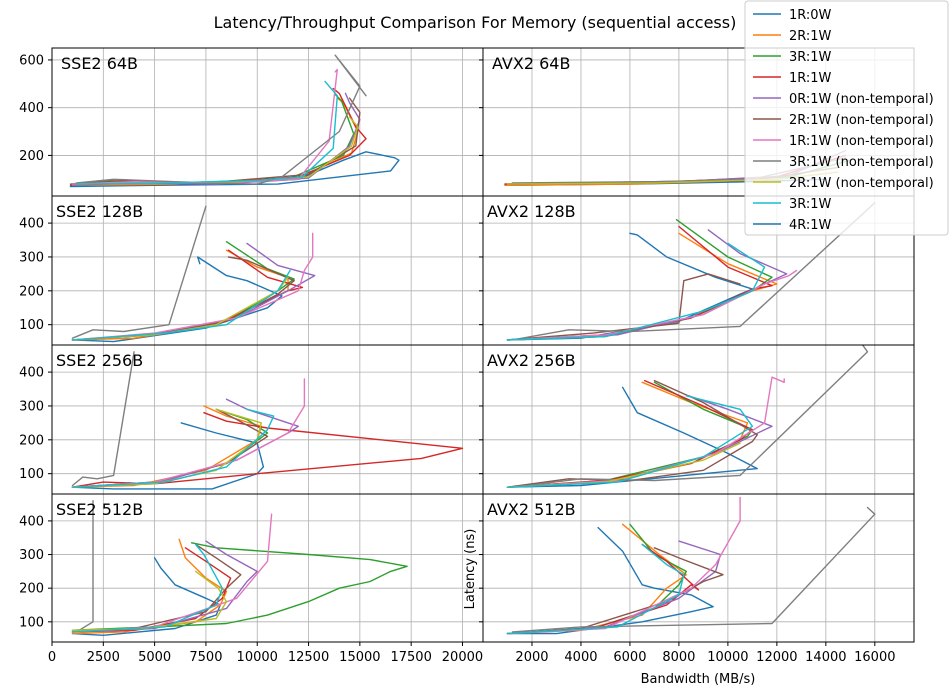  I want to click on x-tick-label: 5000, so click(154, 657).